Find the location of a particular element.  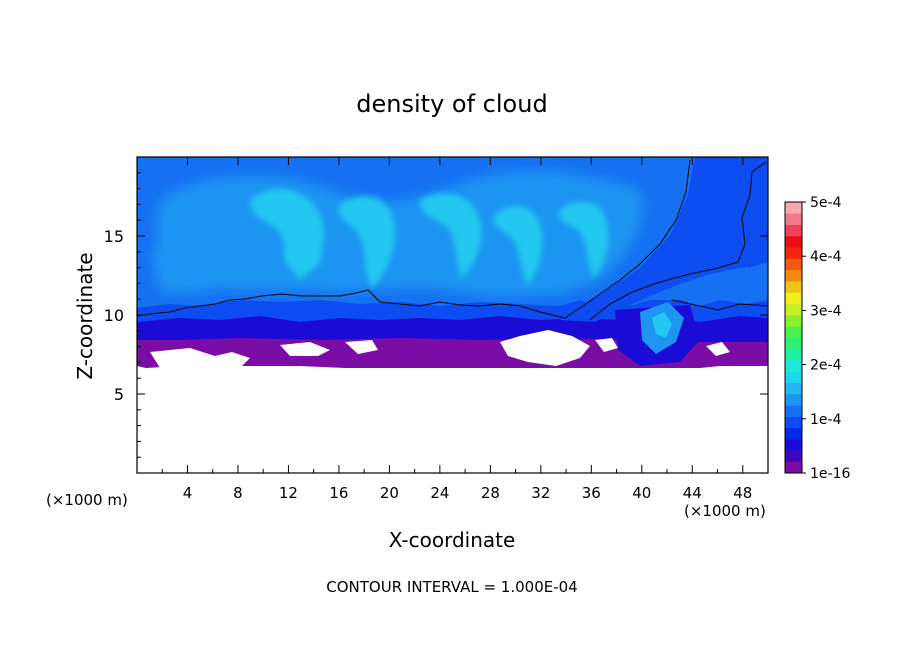

x-axis-label: X-coordinate is located at coordinates (452, 540).